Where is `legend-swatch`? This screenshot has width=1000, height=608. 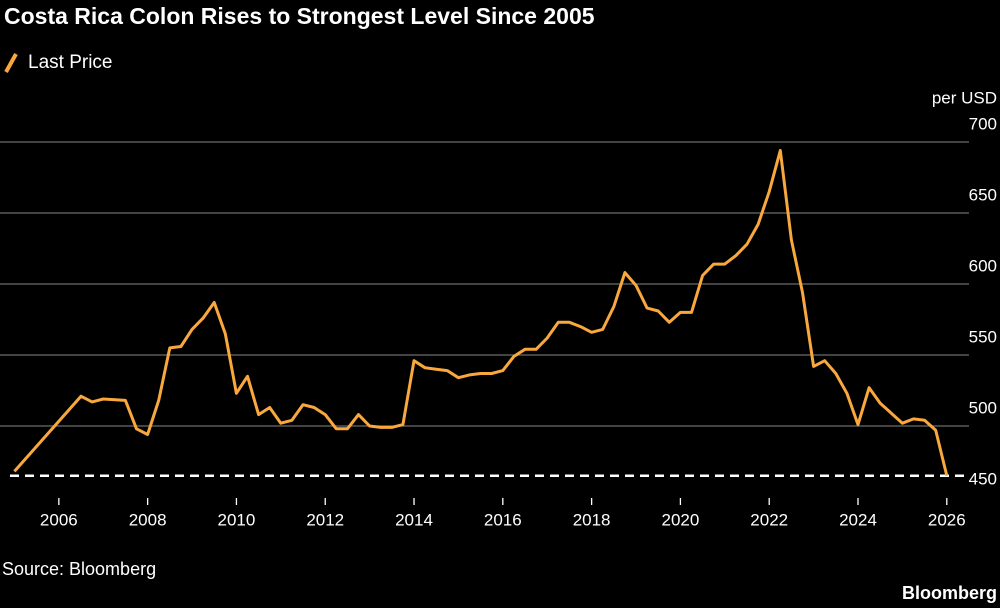
legend-swatch is located at coordinates (11, 63).